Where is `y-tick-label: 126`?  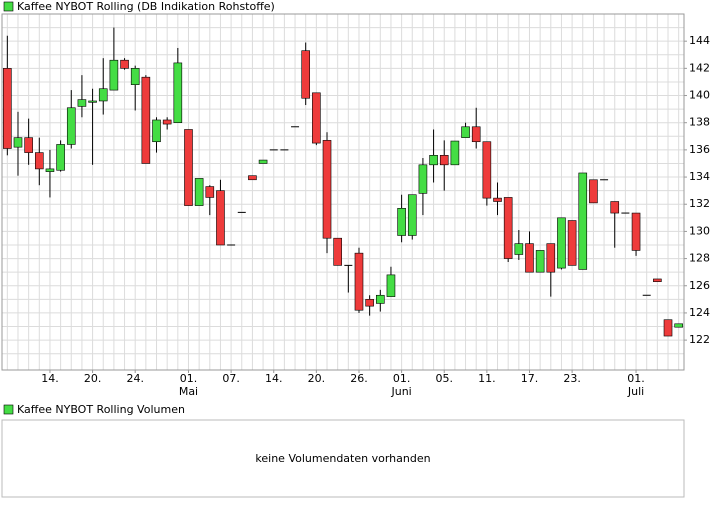 y-tick-label: 126 is located at coordinates (699, 285).